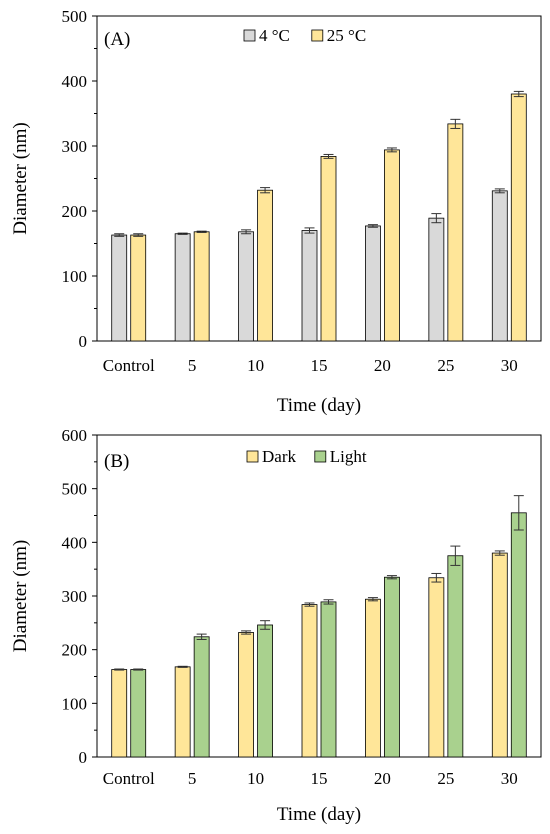  What do you see at coordinates (75, 435) in the screenshot?
I see `y-tick-label: 600` at bounding box center [75, 435].